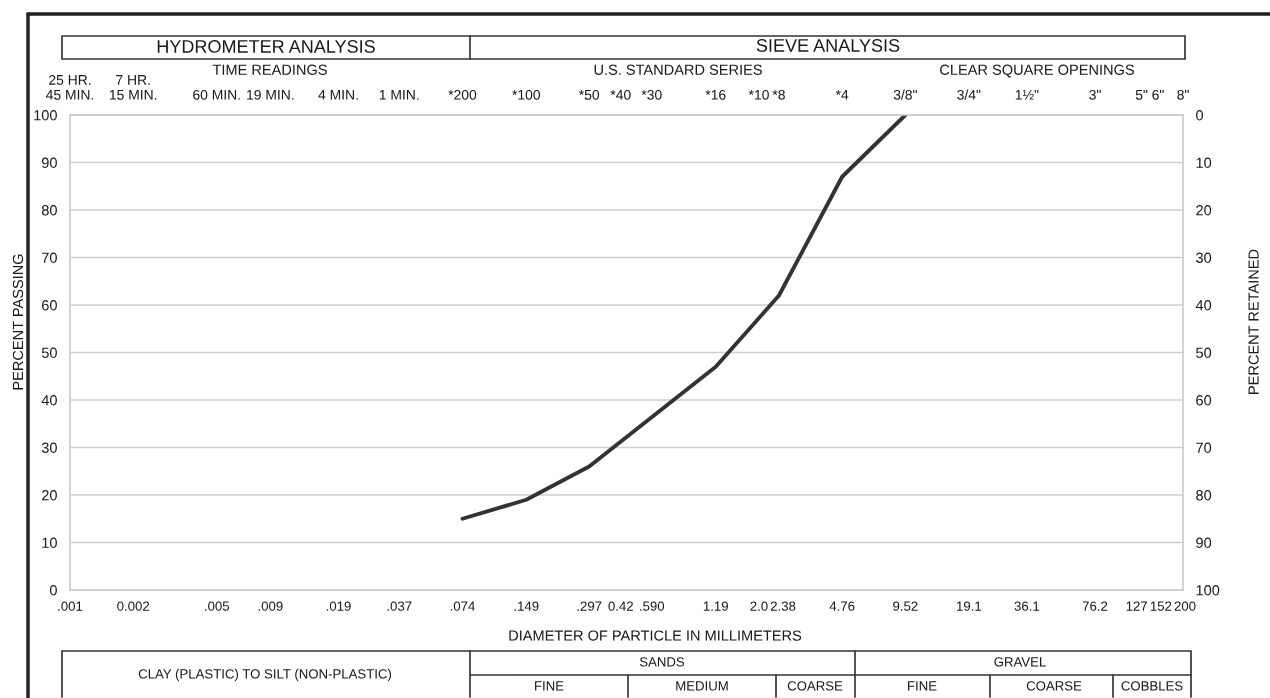 The width and height of the screenshot is (1270, 698). What do you see at coordinates (842, 606) in the screenshot?
I see `x-tick-label: 4.76` at bounding box center [842, 606].